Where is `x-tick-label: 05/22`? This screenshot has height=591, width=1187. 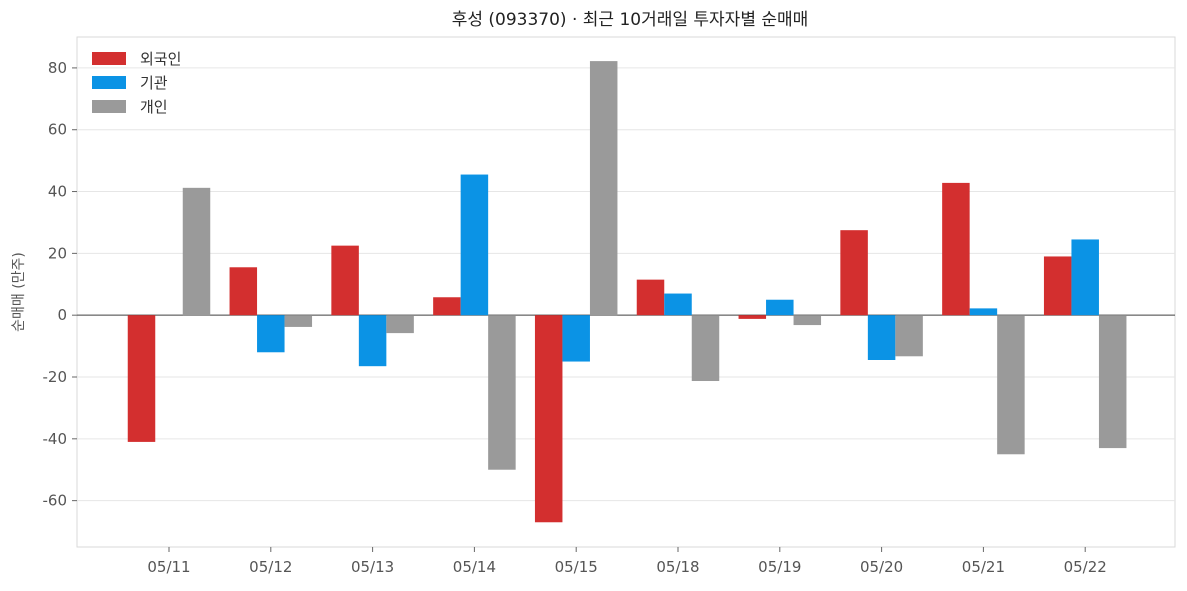 x-tick-label: 05/22 is located at coordinates (1085, 567).